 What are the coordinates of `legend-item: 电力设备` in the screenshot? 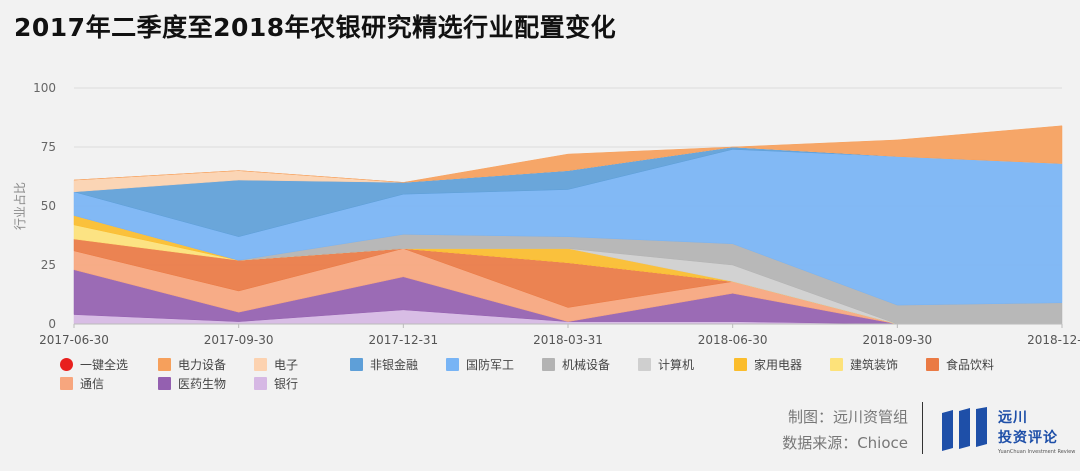 It's located at (192, 364).